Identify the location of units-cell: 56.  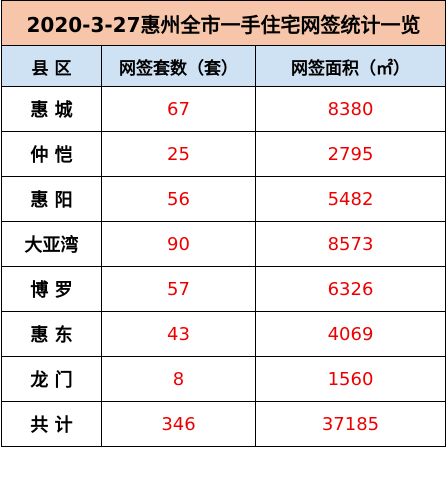
(178, 199).